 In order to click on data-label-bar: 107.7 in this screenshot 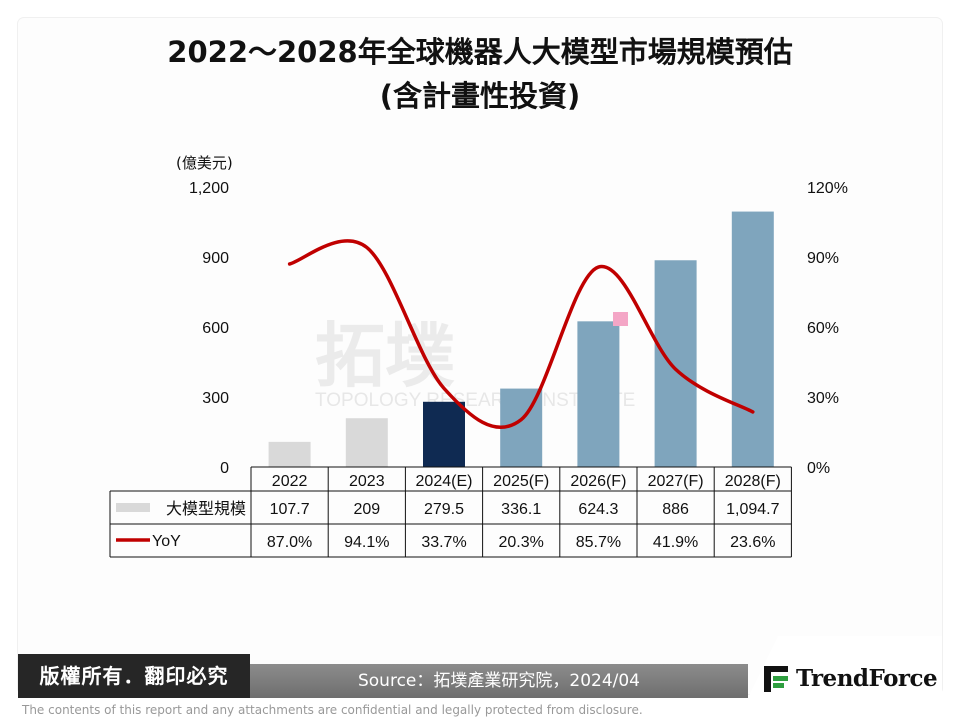, I will do `click(290, 509)`.